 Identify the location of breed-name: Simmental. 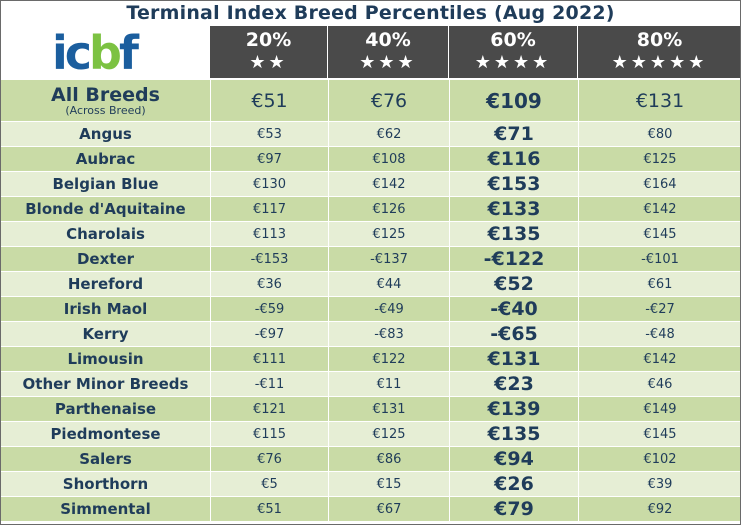
(105, 509).